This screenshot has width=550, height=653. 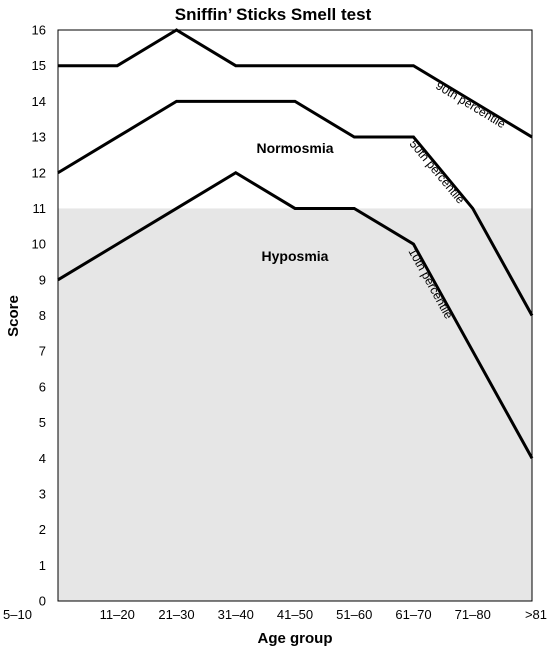 I want to click on y-tick-label: 3, so click(x=42, y=493).